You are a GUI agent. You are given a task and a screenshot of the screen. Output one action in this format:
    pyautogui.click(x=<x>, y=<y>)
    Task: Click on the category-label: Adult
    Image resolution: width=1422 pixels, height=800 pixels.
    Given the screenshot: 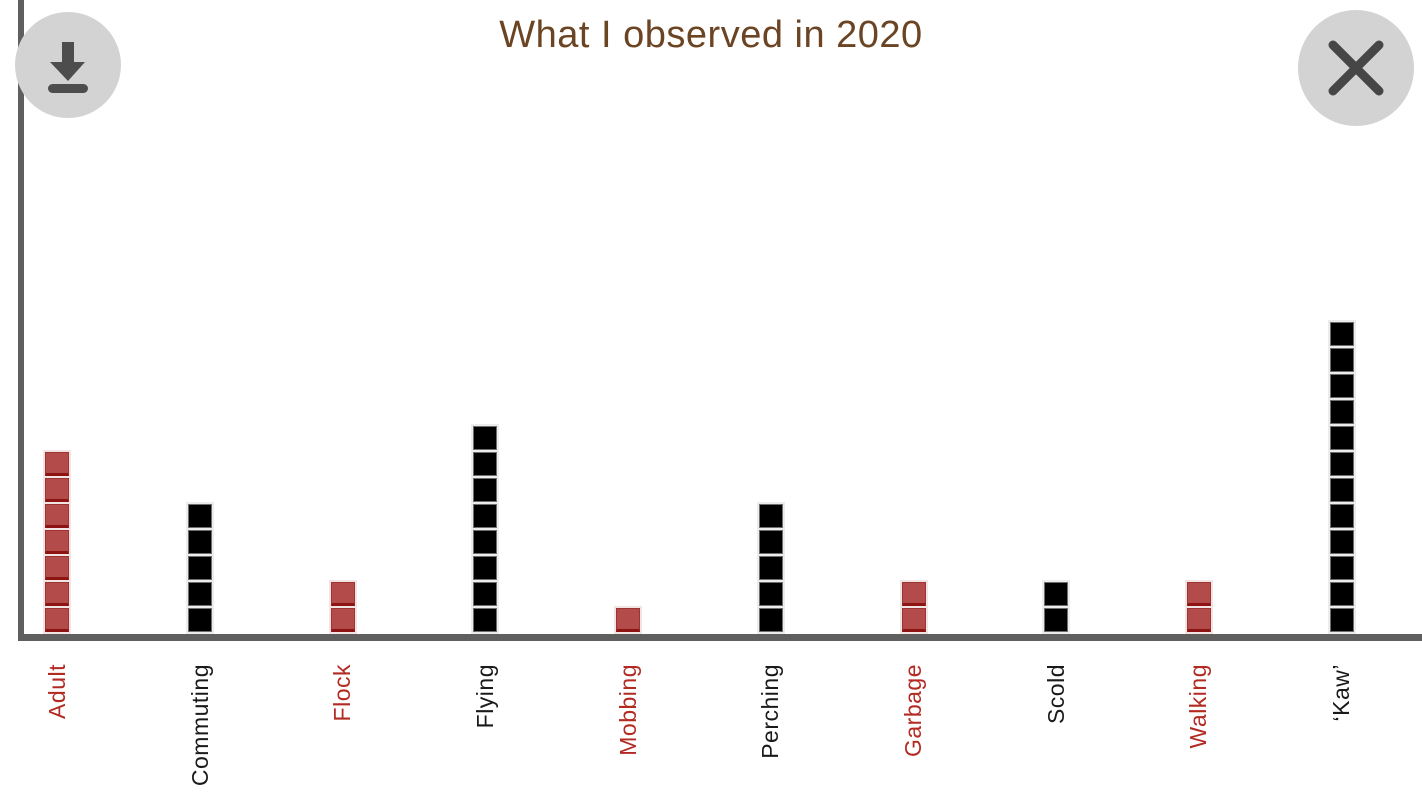 What is the action you would take?
    pyautogui.click(x=56, y=691)
    